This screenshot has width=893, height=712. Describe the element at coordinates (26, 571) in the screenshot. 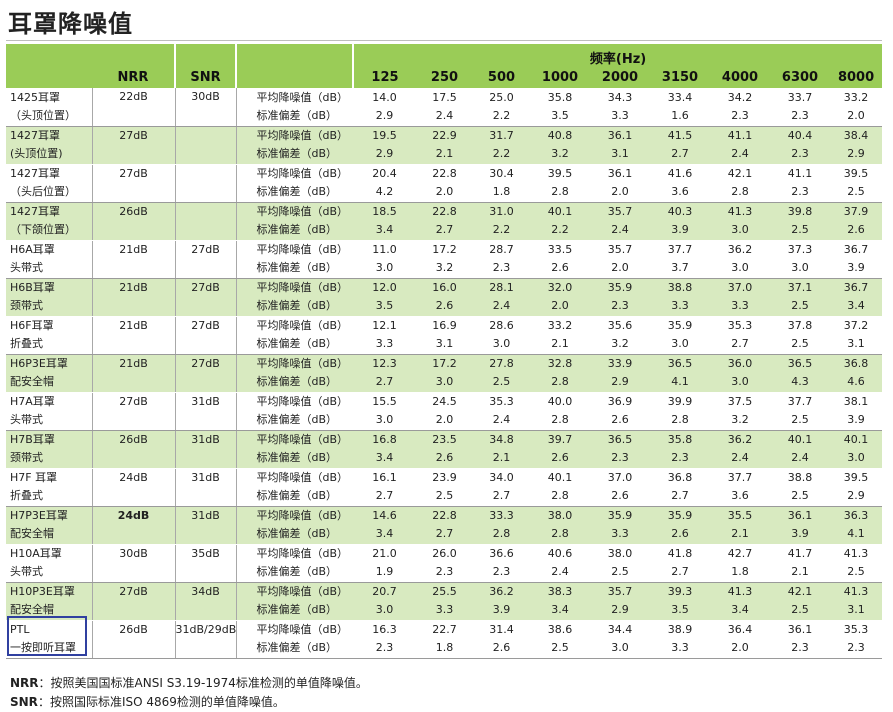

I see `model-variant: 头带式` at that location.